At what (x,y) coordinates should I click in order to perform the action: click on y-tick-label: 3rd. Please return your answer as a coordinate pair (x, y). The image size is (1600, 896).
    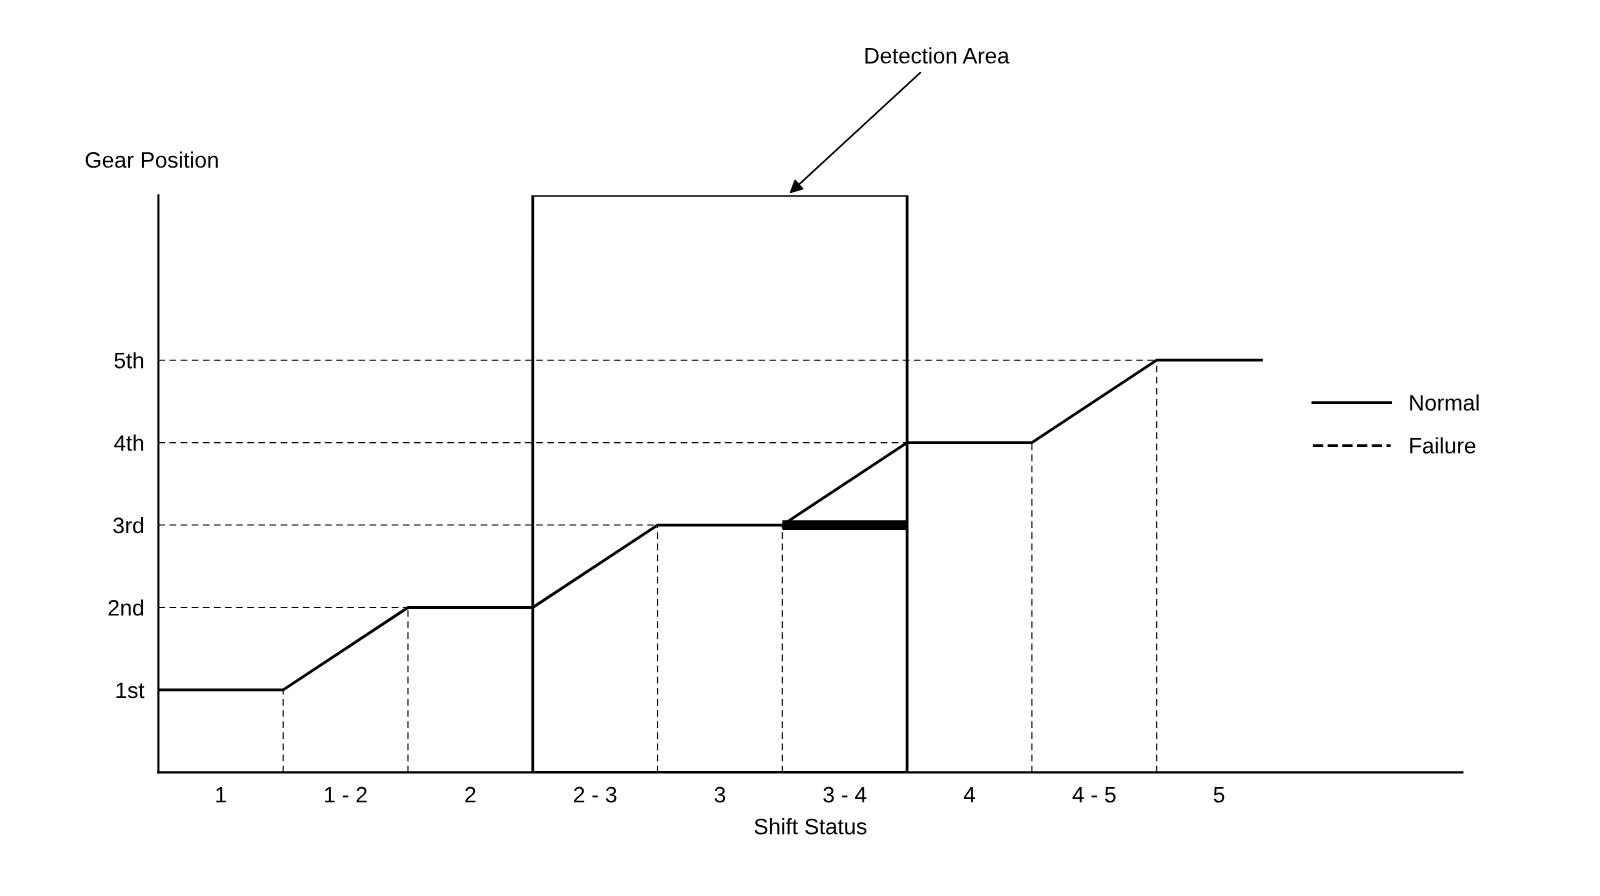
    Looking at the image, I should click on (128, 525).